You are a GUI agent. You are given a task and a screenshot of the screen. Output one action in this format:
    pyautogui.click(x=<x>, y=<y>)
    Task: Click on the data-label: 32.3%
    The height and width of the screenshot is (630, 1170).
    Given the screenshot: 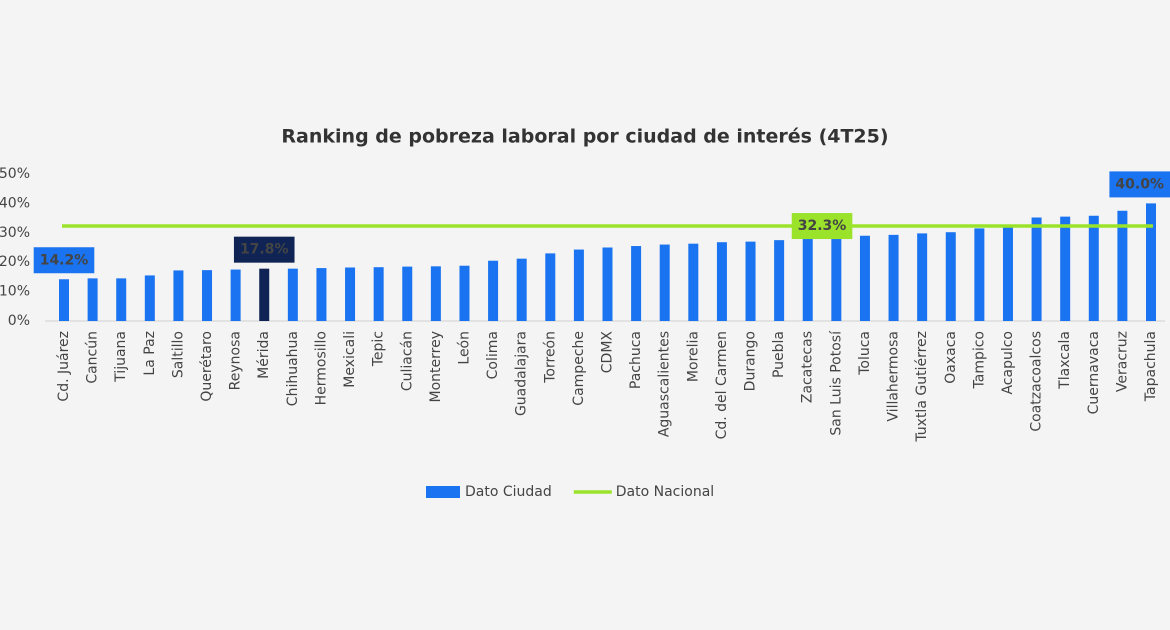 What is the action you would take?
    pyautogui.click(x=822, y=226)
    